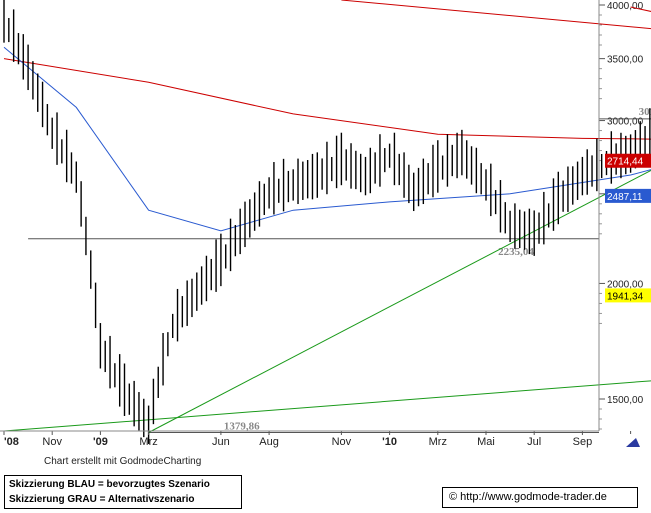 Image resolution: width=651 pixels, height=513 pixels. I want to click on last-price-badge-label: 1941,34, so click(625, 296).